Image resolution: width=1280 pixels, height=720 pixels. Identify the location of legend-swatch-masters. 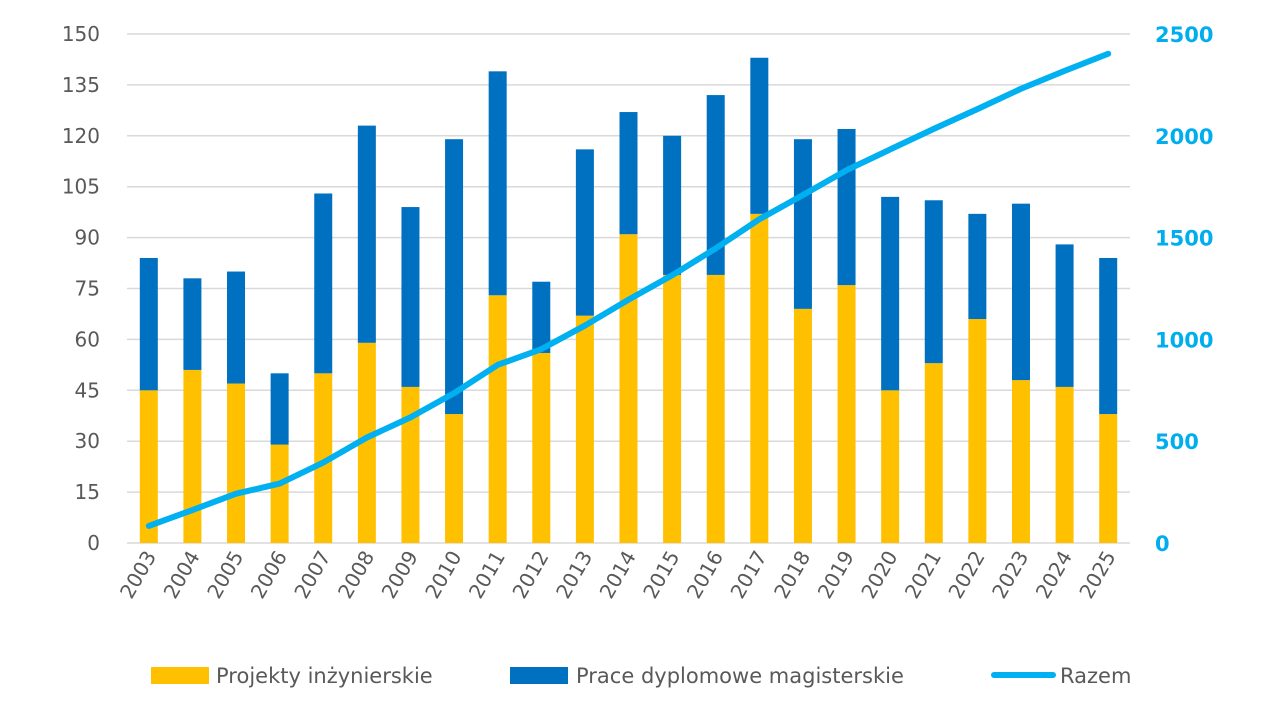
(539, 675).